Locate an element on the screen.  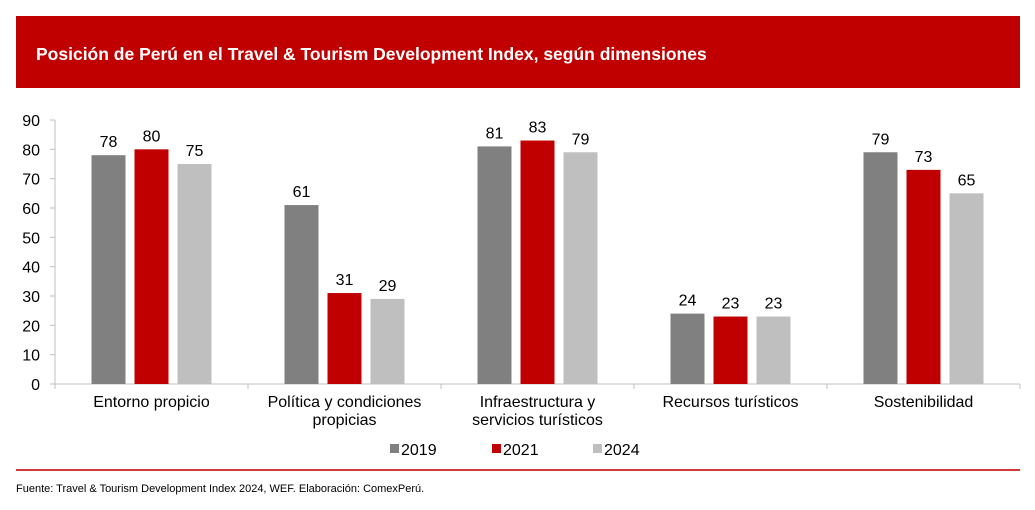
data-label: 83 is located at coordinates (538, 128).